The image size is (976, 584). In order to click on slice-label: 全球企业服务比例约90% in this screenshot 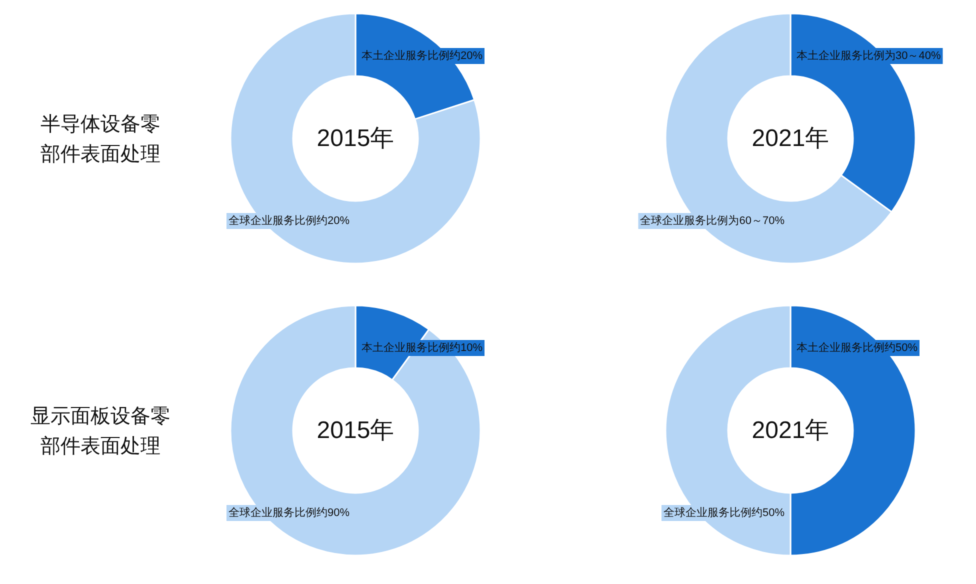, I will do `click(289, 512)`.